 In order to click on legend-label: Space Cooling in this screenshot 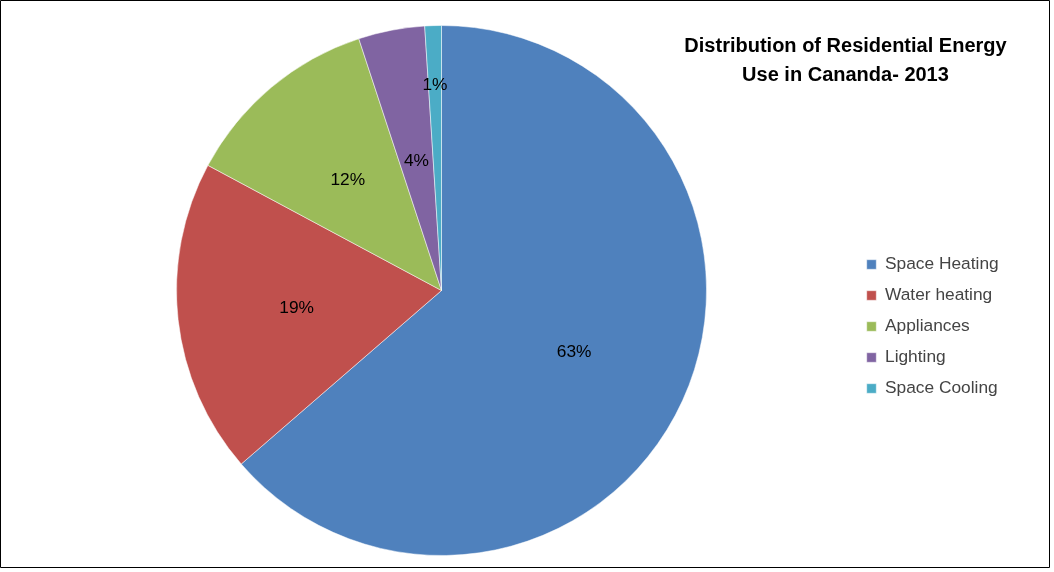, I will do `click(941, 387)`.